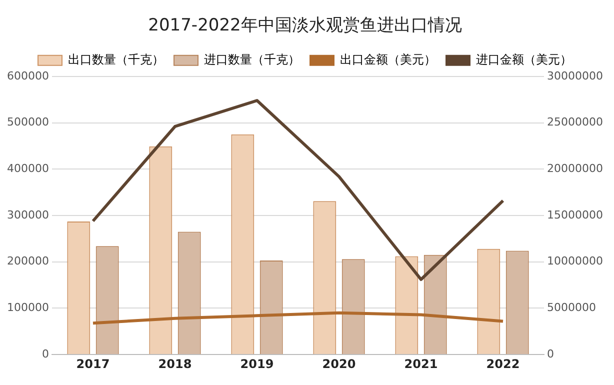  I want to click on legend-label: 进口数量（千克）, so click(252, 59).